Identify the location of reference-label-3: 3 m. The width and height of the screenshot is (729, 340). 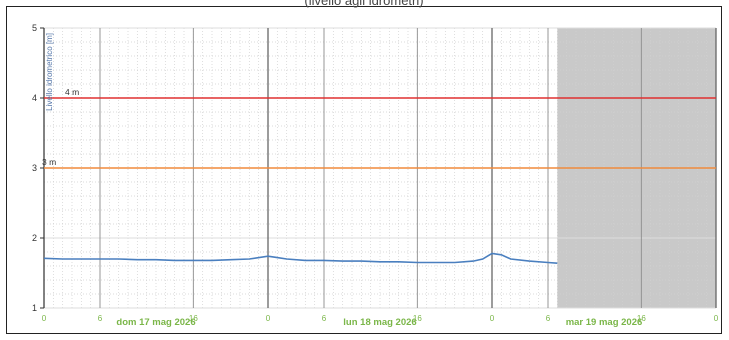
(49, 162).